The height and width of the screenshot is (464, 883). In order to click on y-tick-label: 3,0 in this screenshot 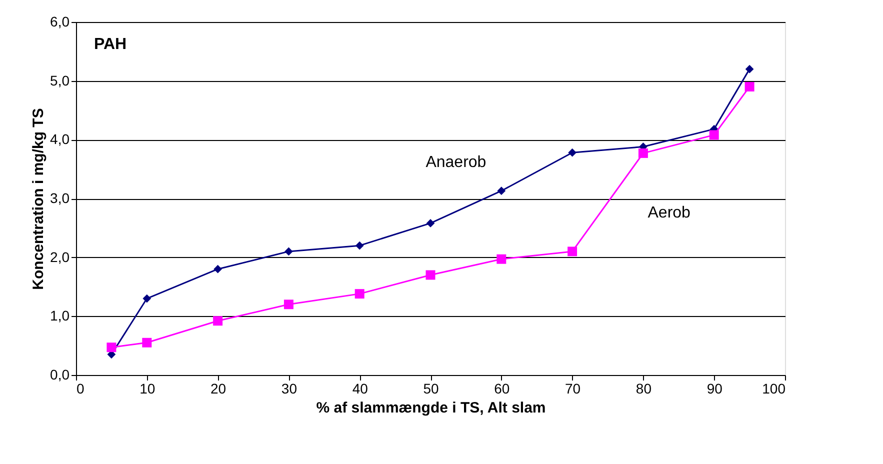, I will do `click(60, 198)`.